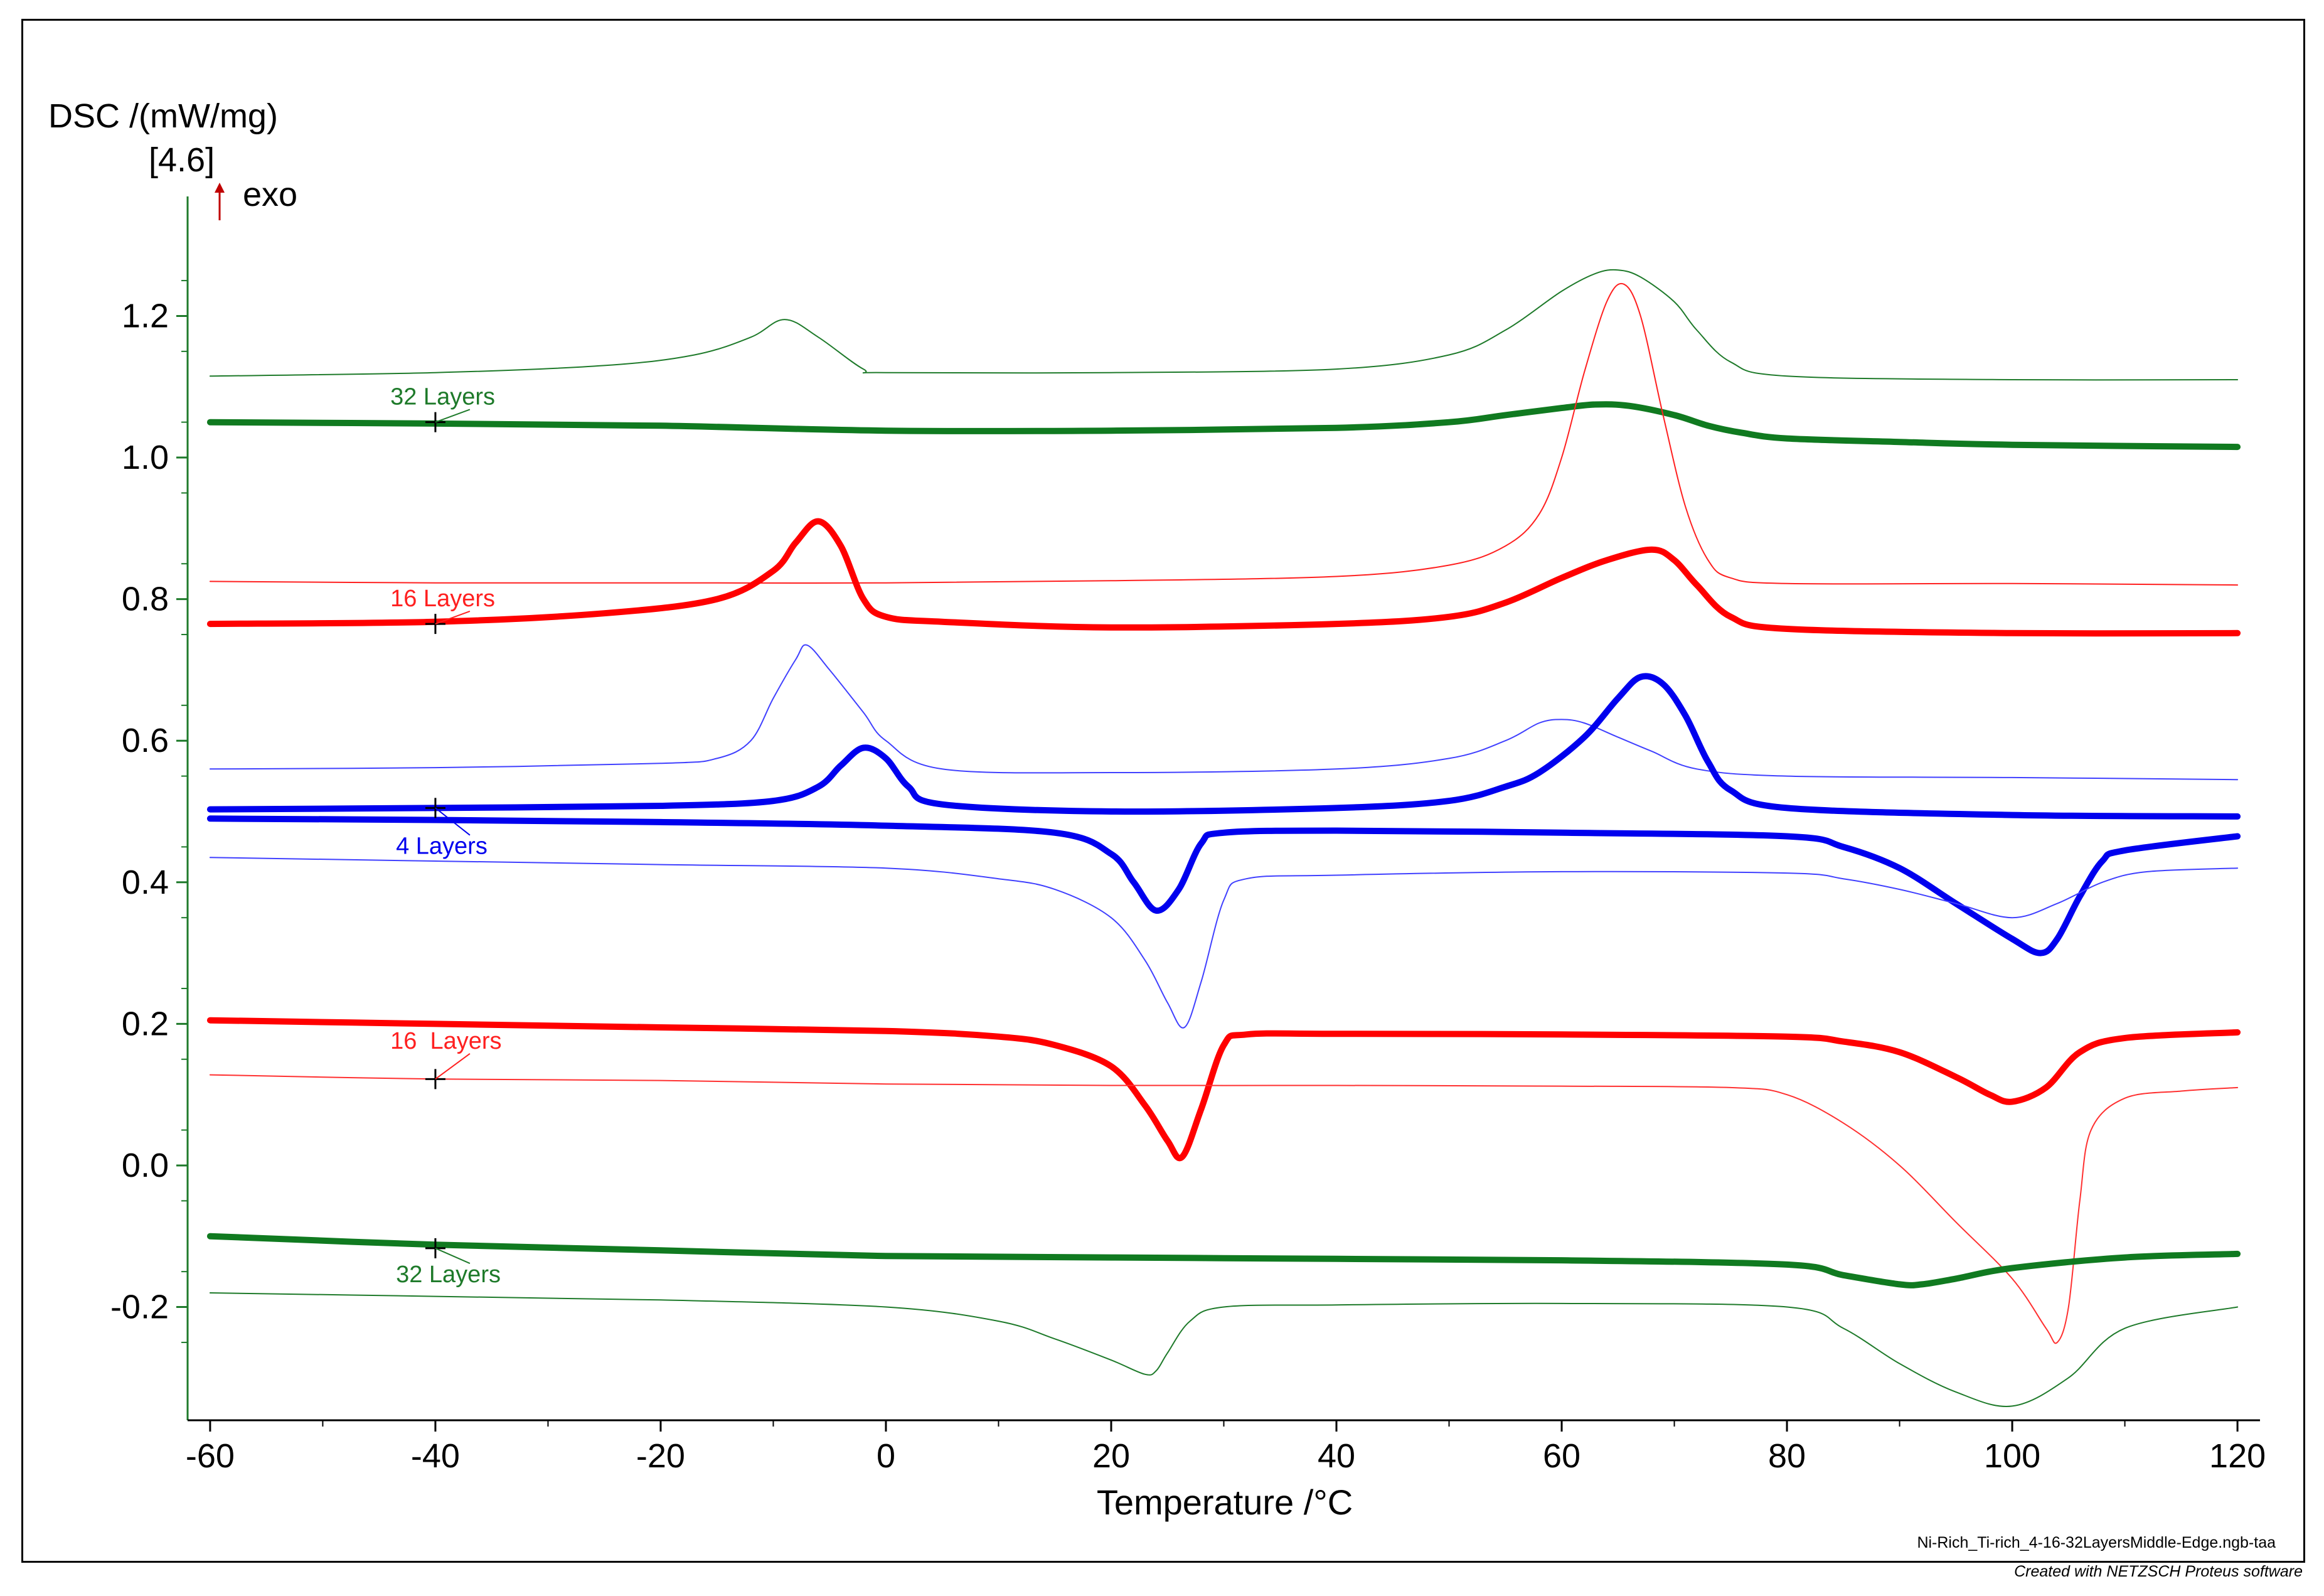 This screenshot has height=1596, width=2324. What do you see at coordinates (145, 1165) in the screenshot?
I see `y-tick-label: 0.0` at bounding box center [145, 1165].